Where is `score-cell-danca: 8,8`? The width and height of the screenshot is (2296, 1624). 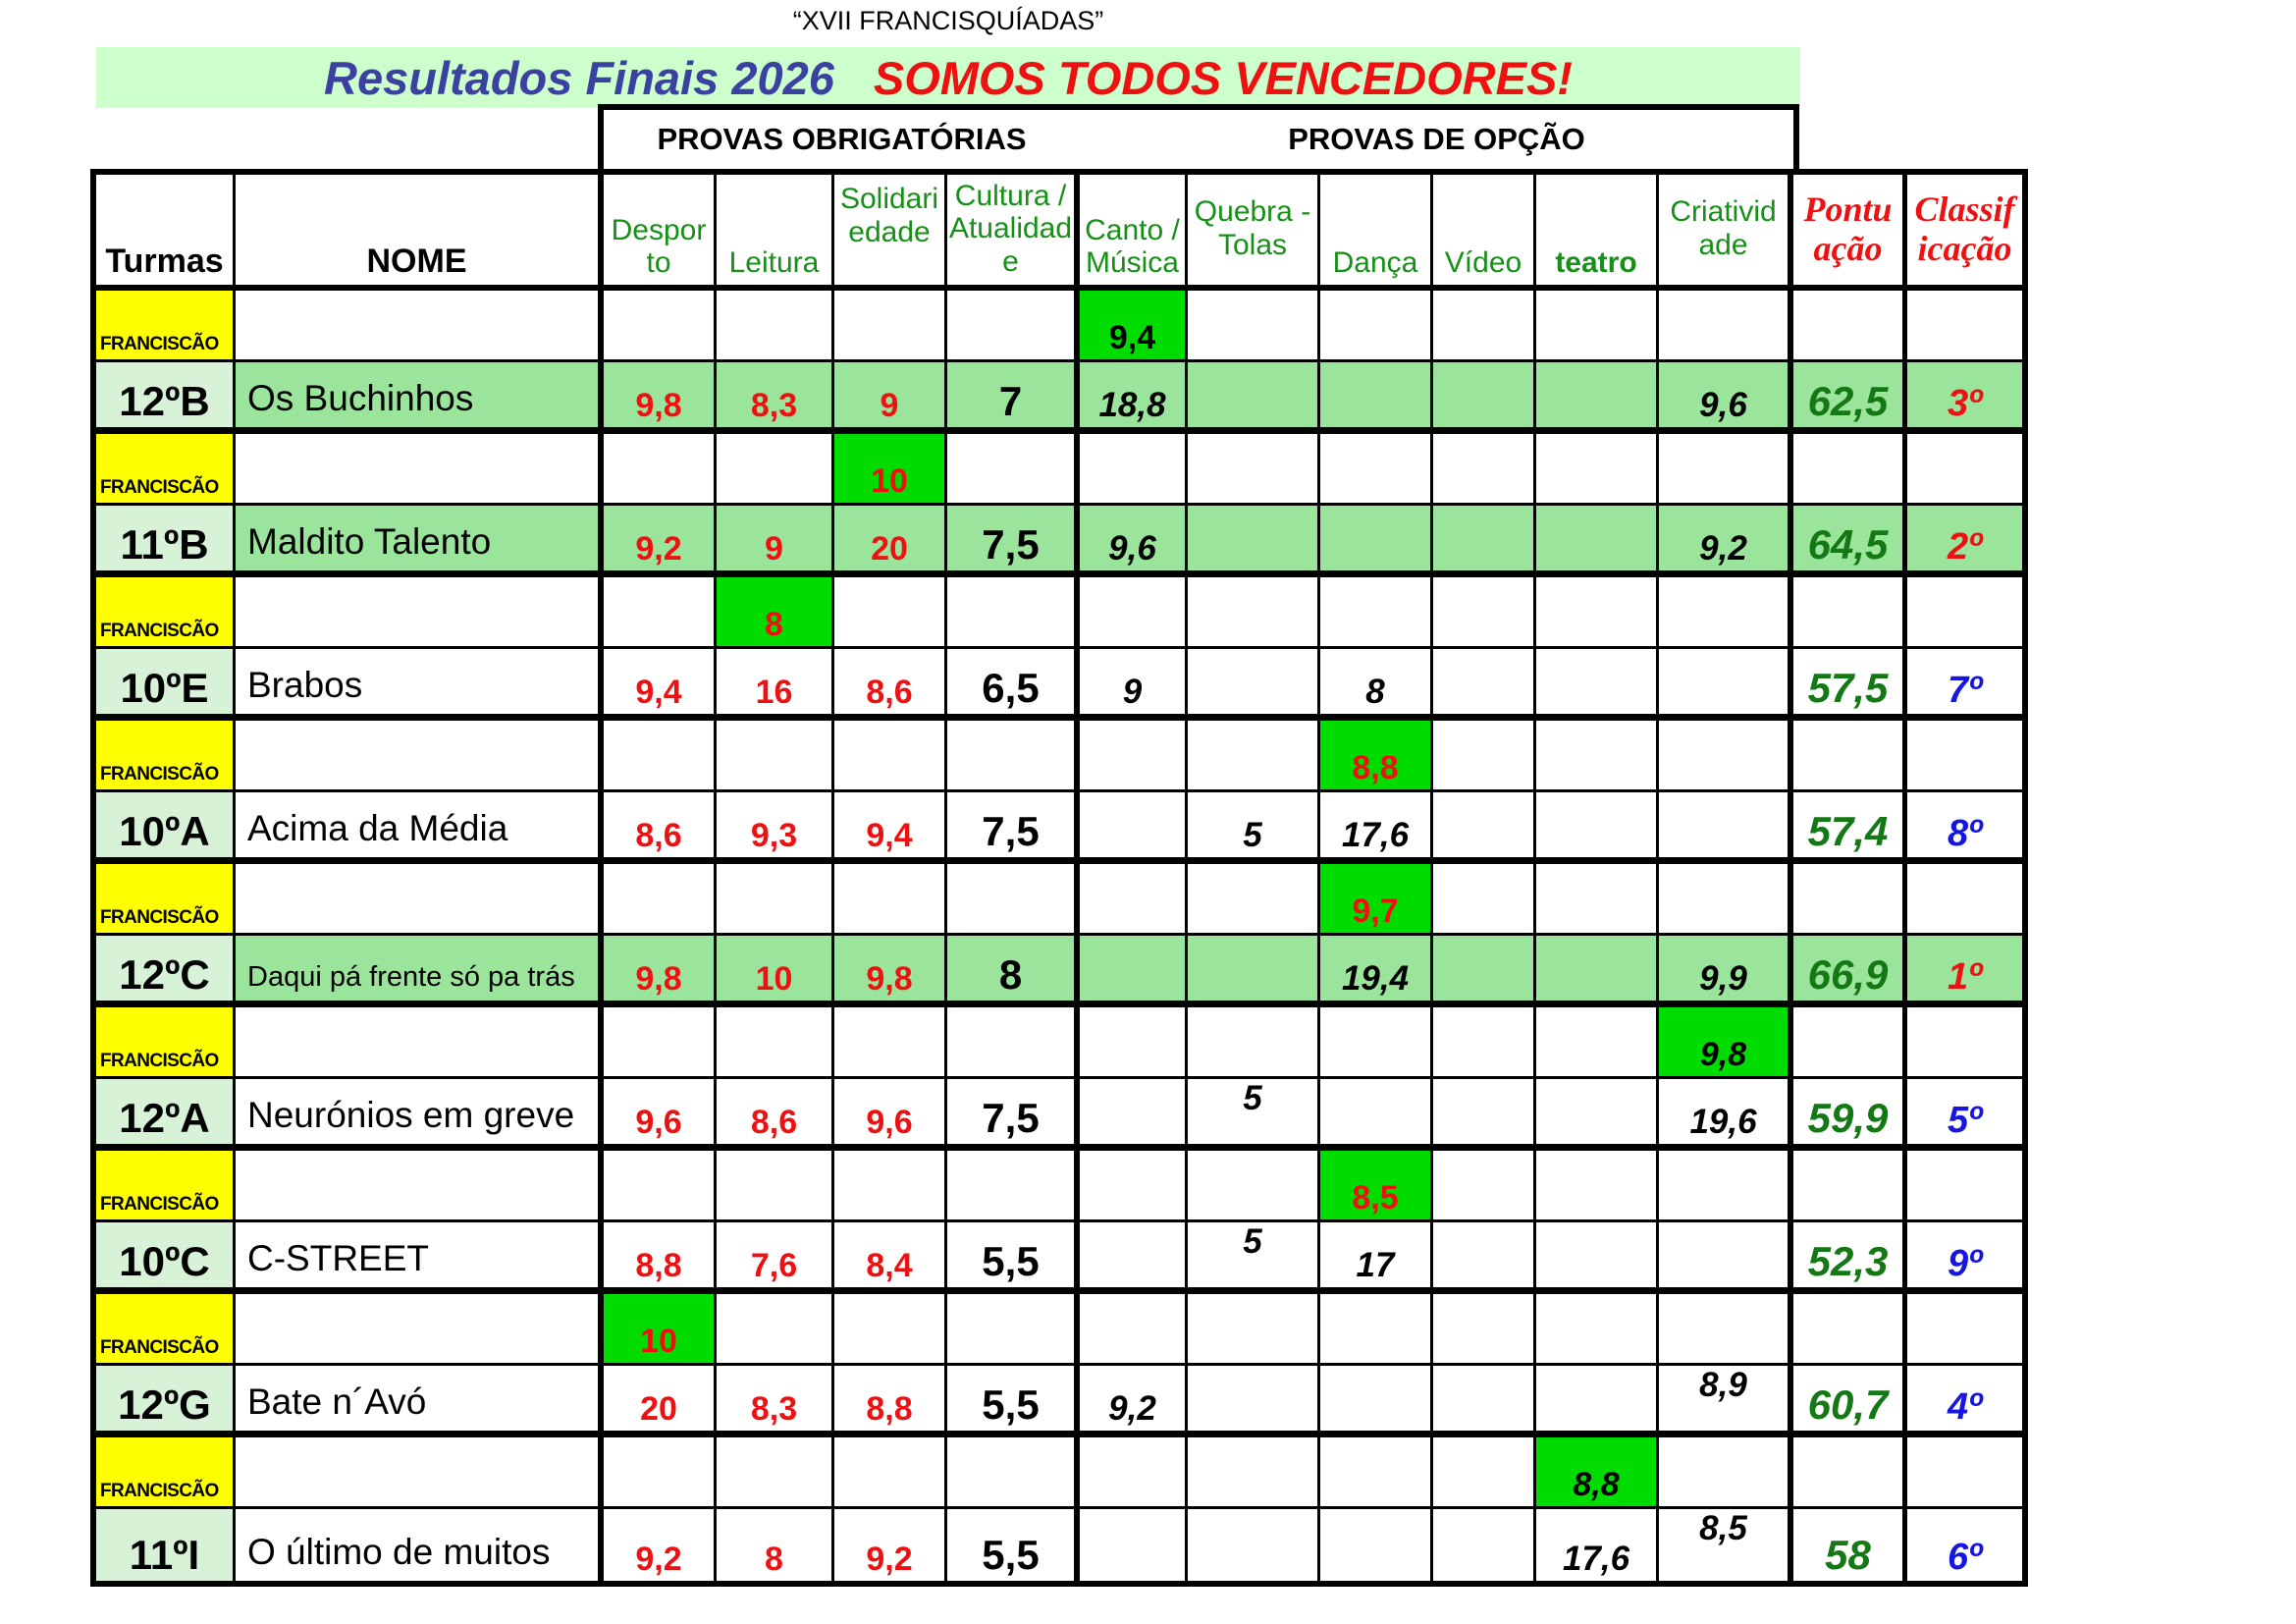 score-cell-danca: 8,8 is located at coordinates (1376, 756).